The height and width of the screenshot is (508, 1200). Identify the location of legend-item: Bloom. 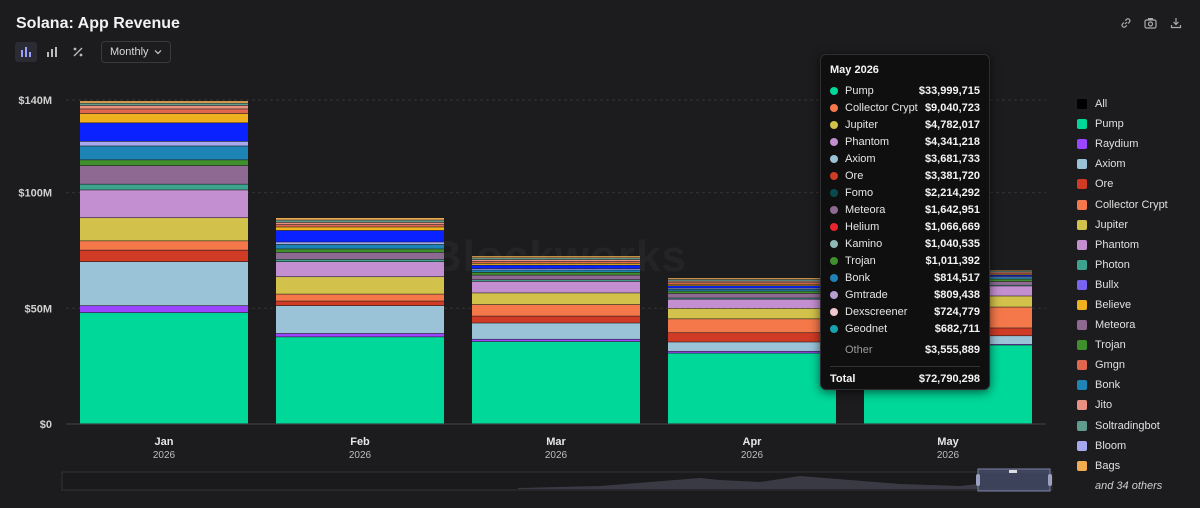
(1137, 446).